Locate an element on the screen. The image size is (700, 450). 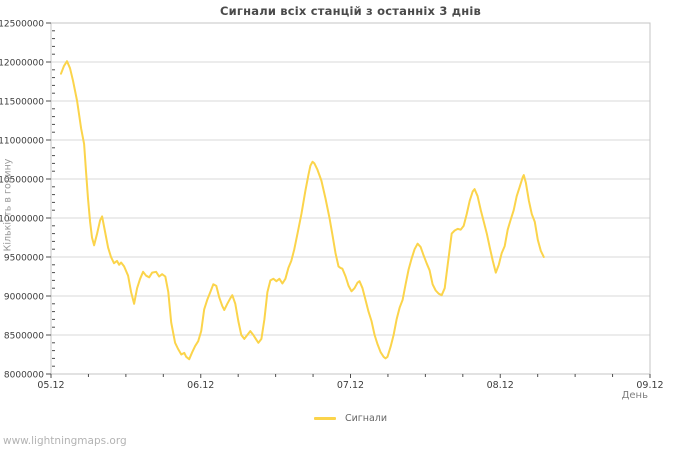
y-tick-label: 9500000 is located at coordinates (24, 259).